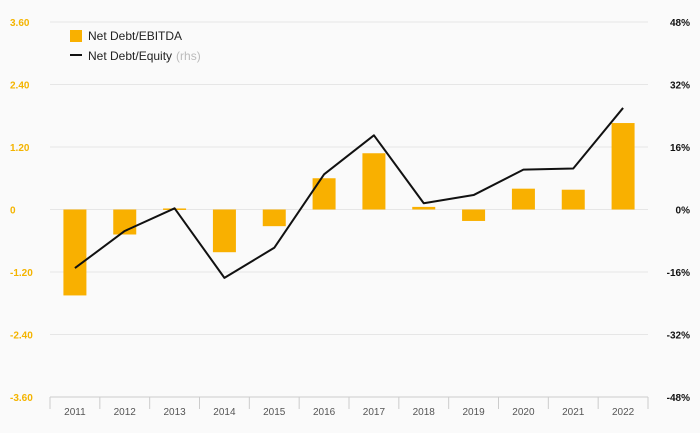 The width and height of the screenshot is (700, 433). I want to click on left-tick-label: -2.40, so click(21, 336).